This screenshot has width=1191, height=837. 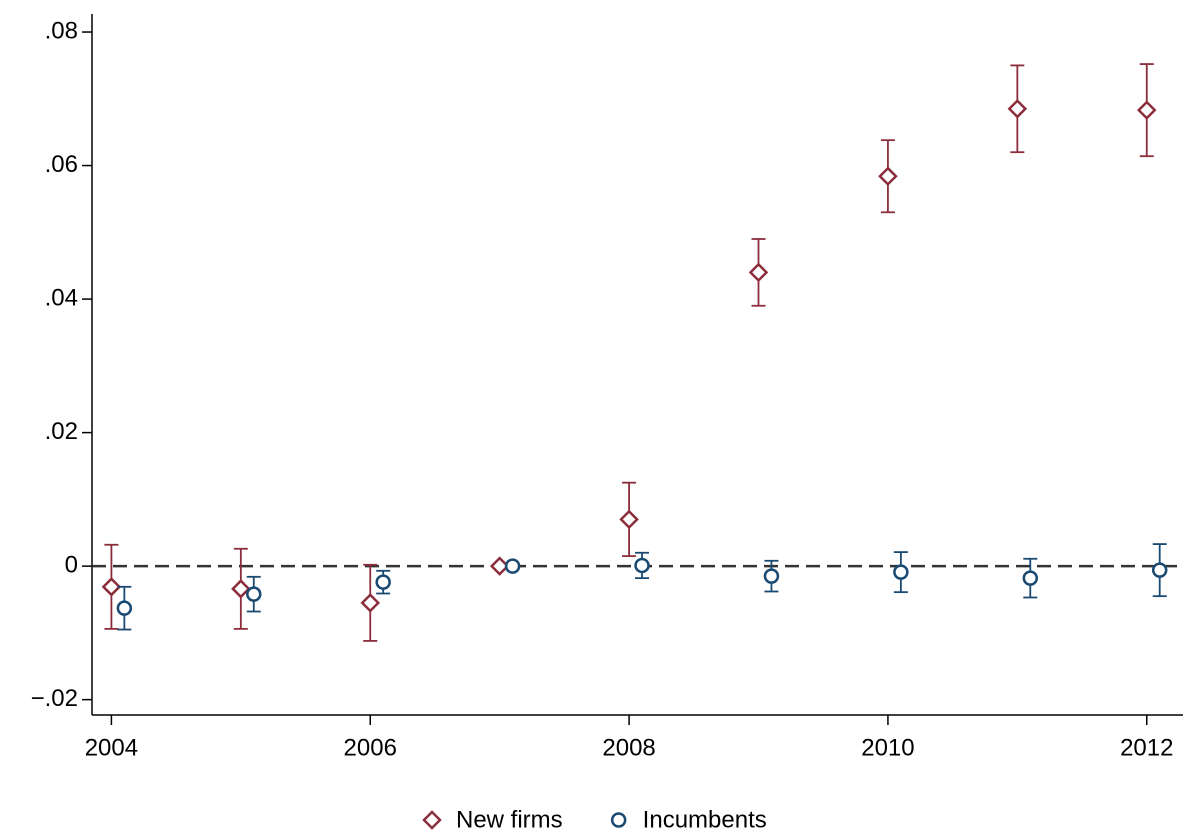 I want to click on y-tick-label: .04, so click(x=61, y=297).